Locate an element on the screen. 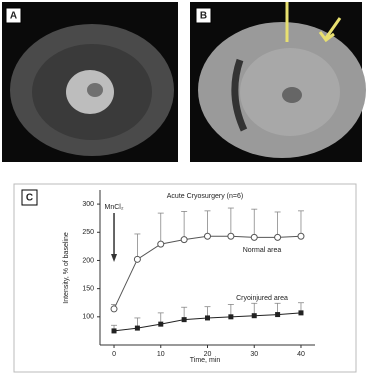 The image size is (366, 375). y-tick-label: 150 is located at coordinates (88, 288).